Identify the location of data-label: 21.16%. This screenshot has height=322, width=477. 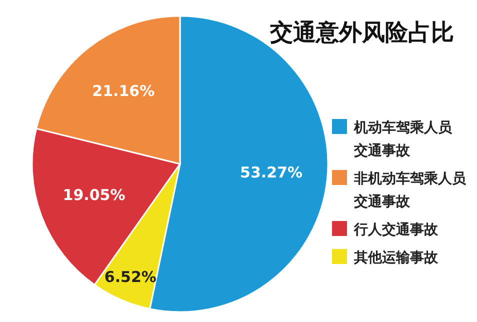
(123, 91).